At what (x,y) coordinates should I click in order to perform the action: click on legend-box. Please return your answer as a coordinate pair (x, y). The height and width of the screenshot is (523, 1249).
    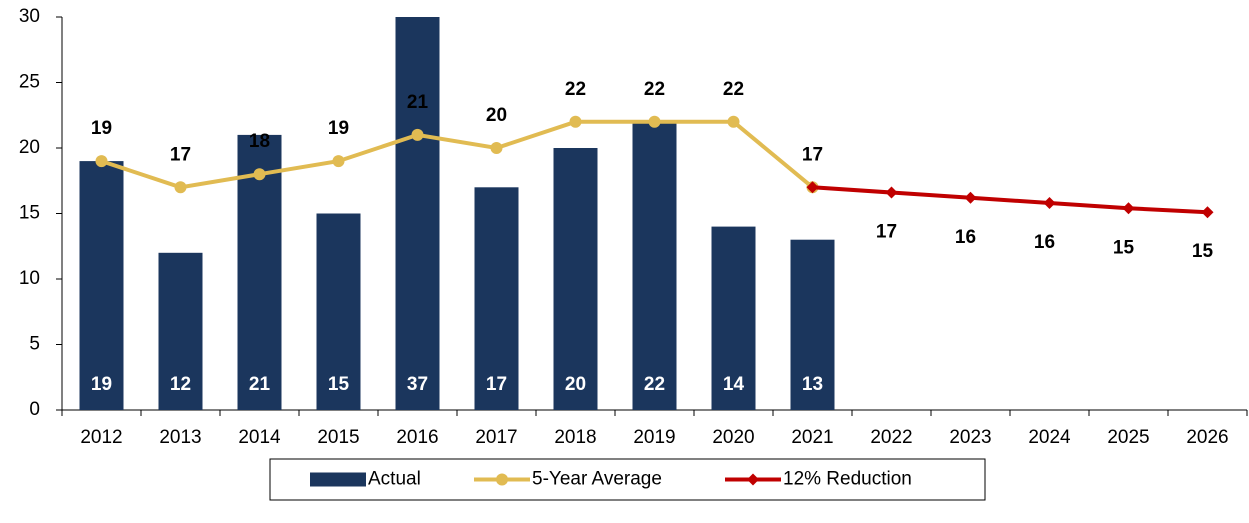
    Looking at the image, I should click on (627, 479).